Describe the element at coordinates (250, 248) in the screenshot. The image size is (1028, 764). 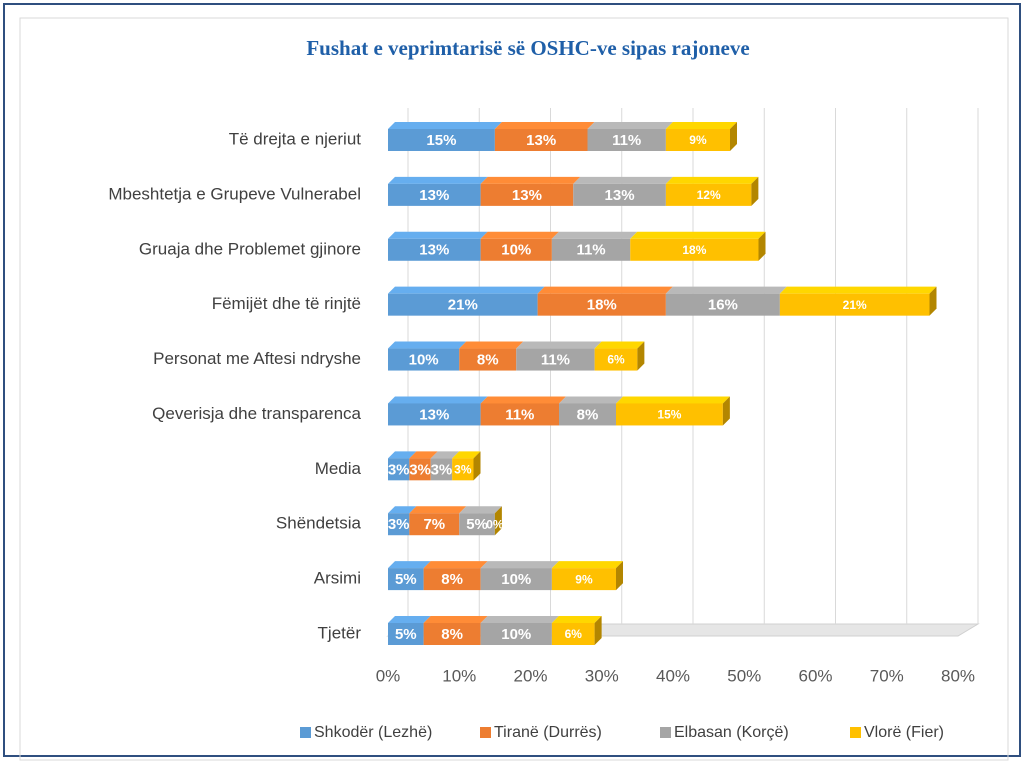
I see `category-label: Gruaja dhe Problemet gjinore` at that location.